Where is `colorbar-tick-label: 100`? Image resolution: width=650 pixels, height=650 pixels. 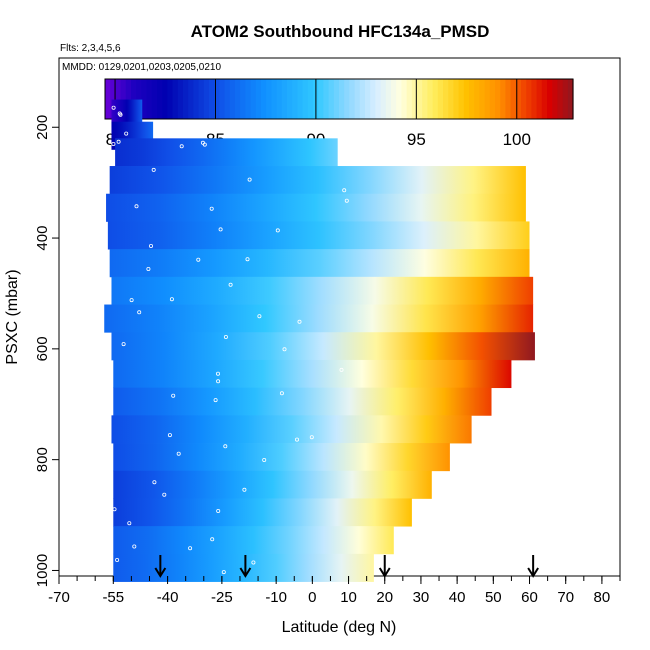
colorbar-tick-label: 100 is located at coordinates (517, 139).